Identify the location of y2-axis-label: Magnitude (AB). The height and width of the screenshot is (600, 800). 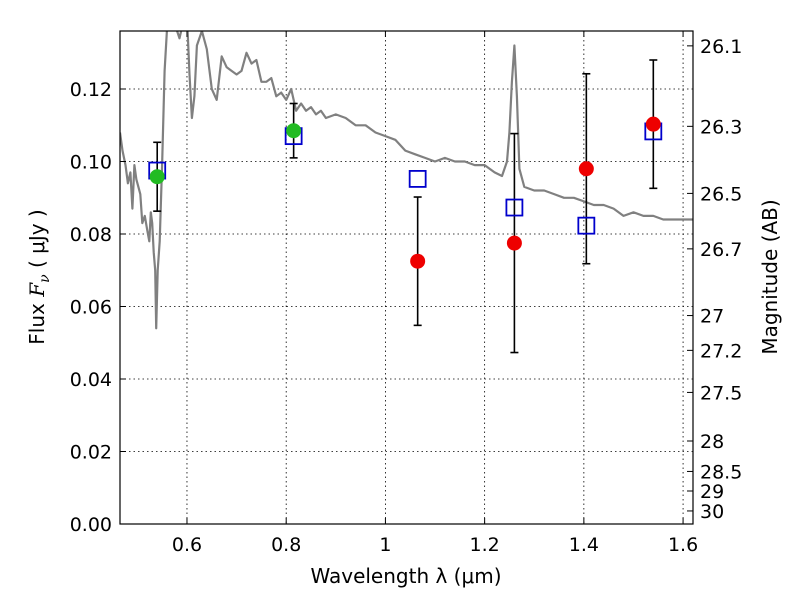
(770, 276).